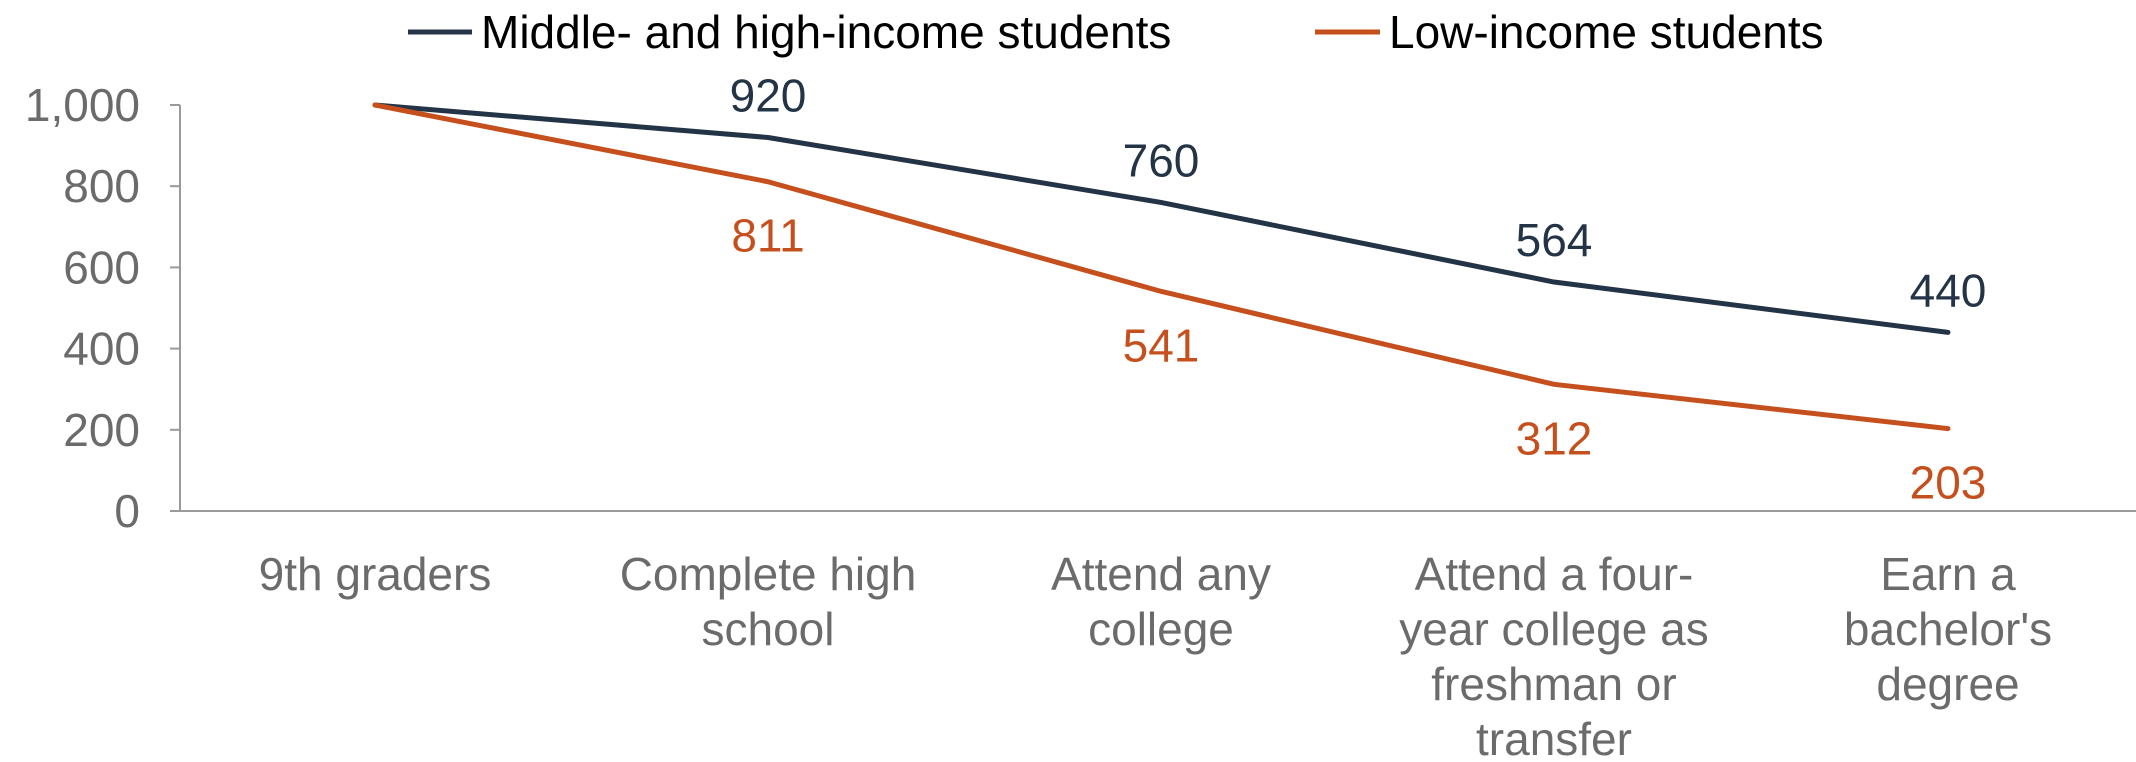 This screenshot has height=762, width=2136. What do you see at coordinates (101, 267) in the screenshot?
I see `y-tick-label: 600` at bounding box center [101, 267].